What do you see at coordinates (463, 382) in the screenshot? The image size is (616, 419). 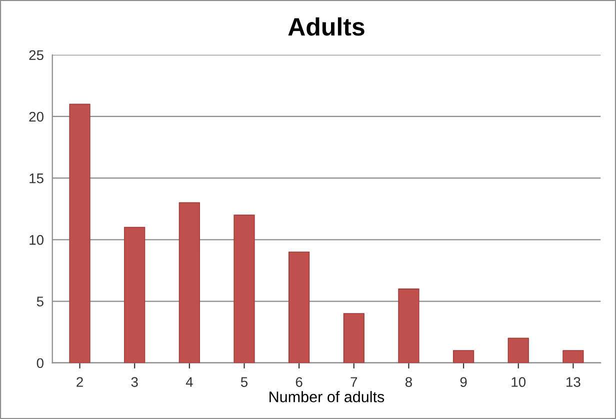 I see `x-tick-label: 9` at bounding box center [463, 382].